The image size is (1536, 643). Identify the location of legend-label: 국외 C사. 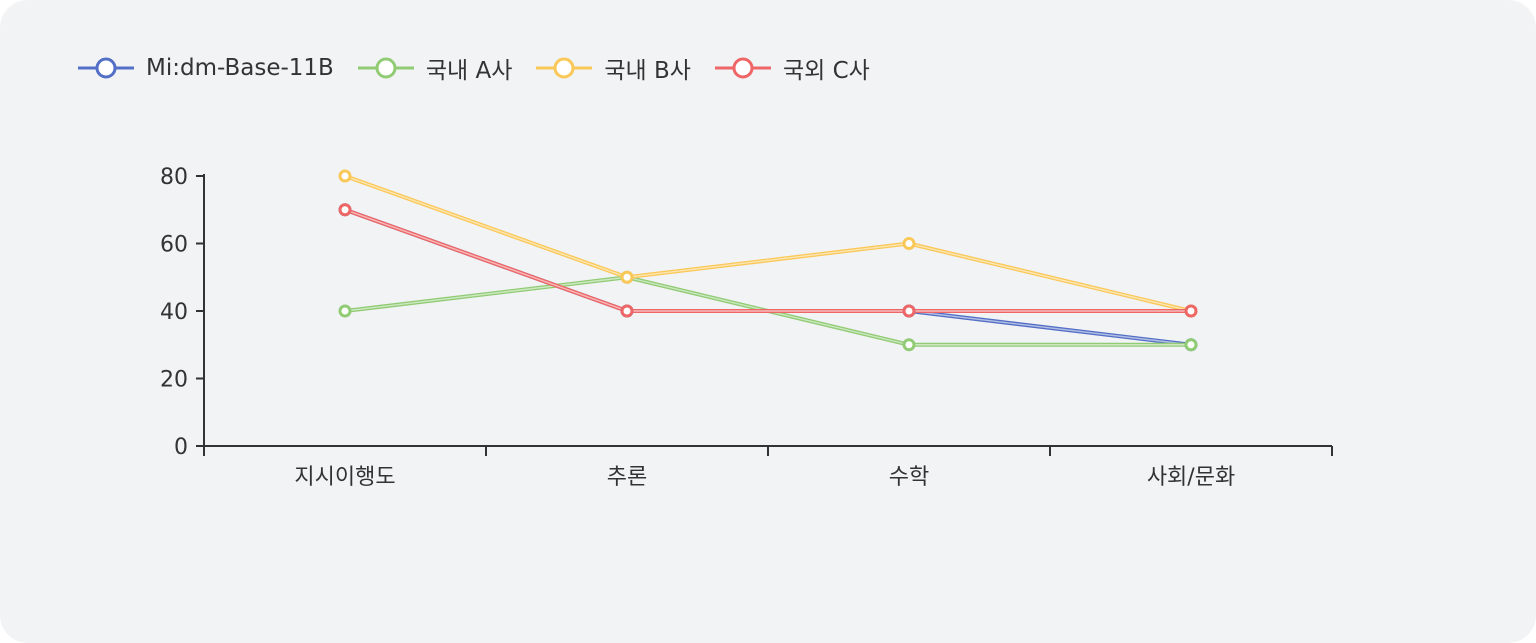
(826, 71).